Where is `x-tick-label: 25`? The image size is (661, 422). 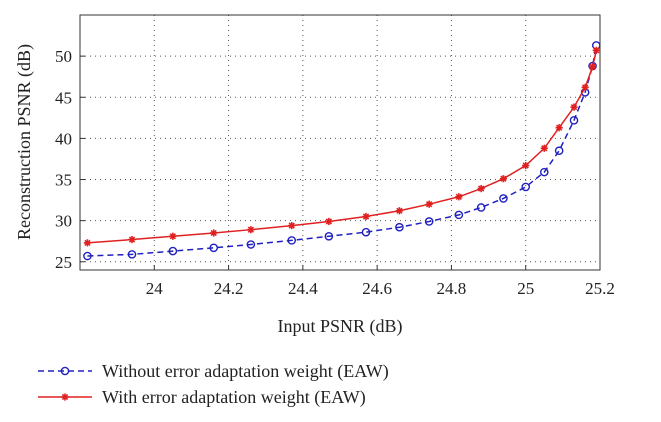 x-tick-label: 25 is located at coordinates (525, 288).